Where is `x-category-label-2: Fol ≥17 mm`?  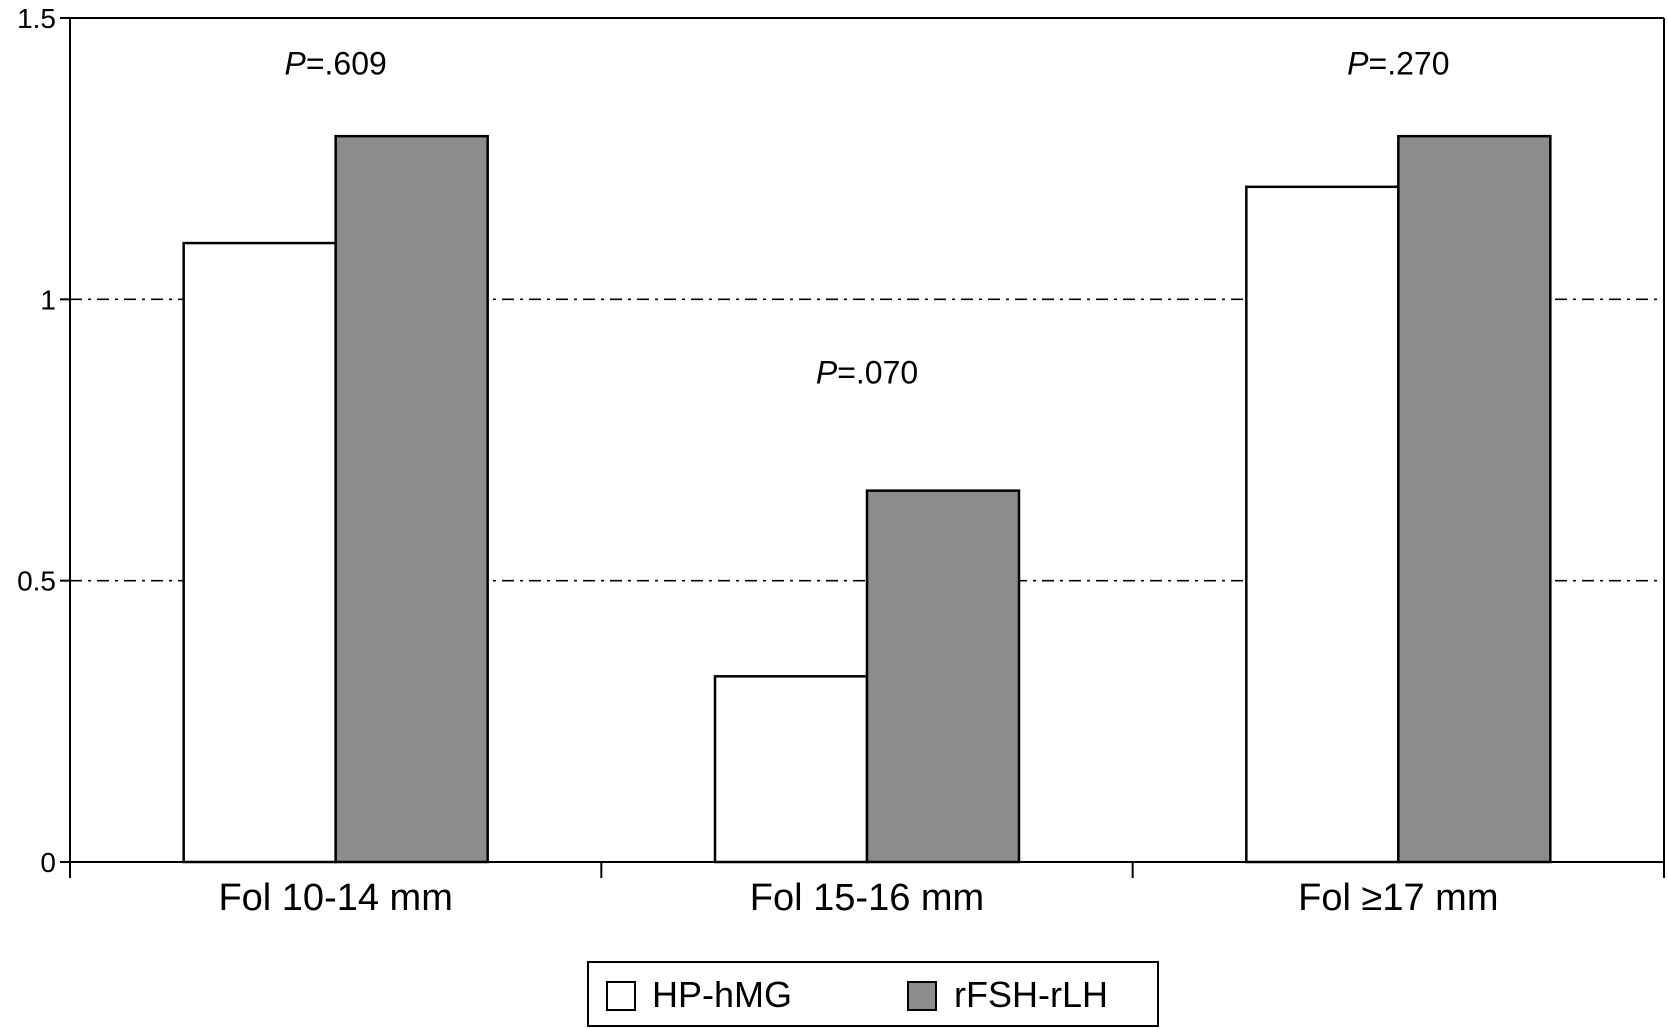 x-category-label-2: Fol ≥17 mm is located at coordinates (1398, 898).